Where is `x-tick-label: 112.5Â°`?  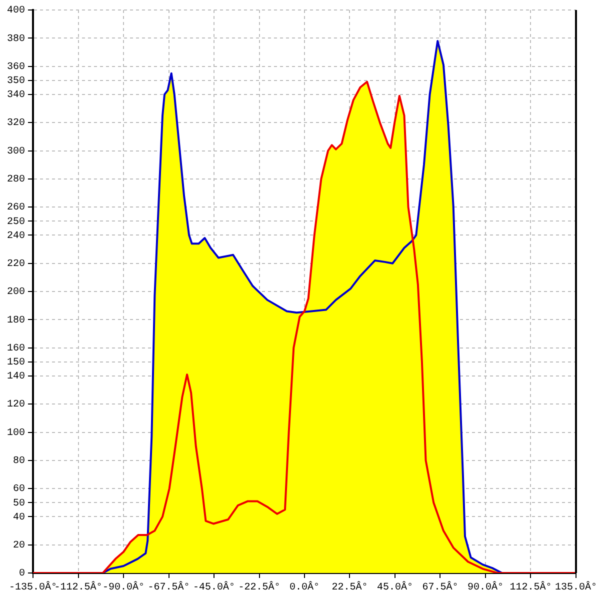 x-tick-label: 112.5Â° is located at coordinates (531, 587).